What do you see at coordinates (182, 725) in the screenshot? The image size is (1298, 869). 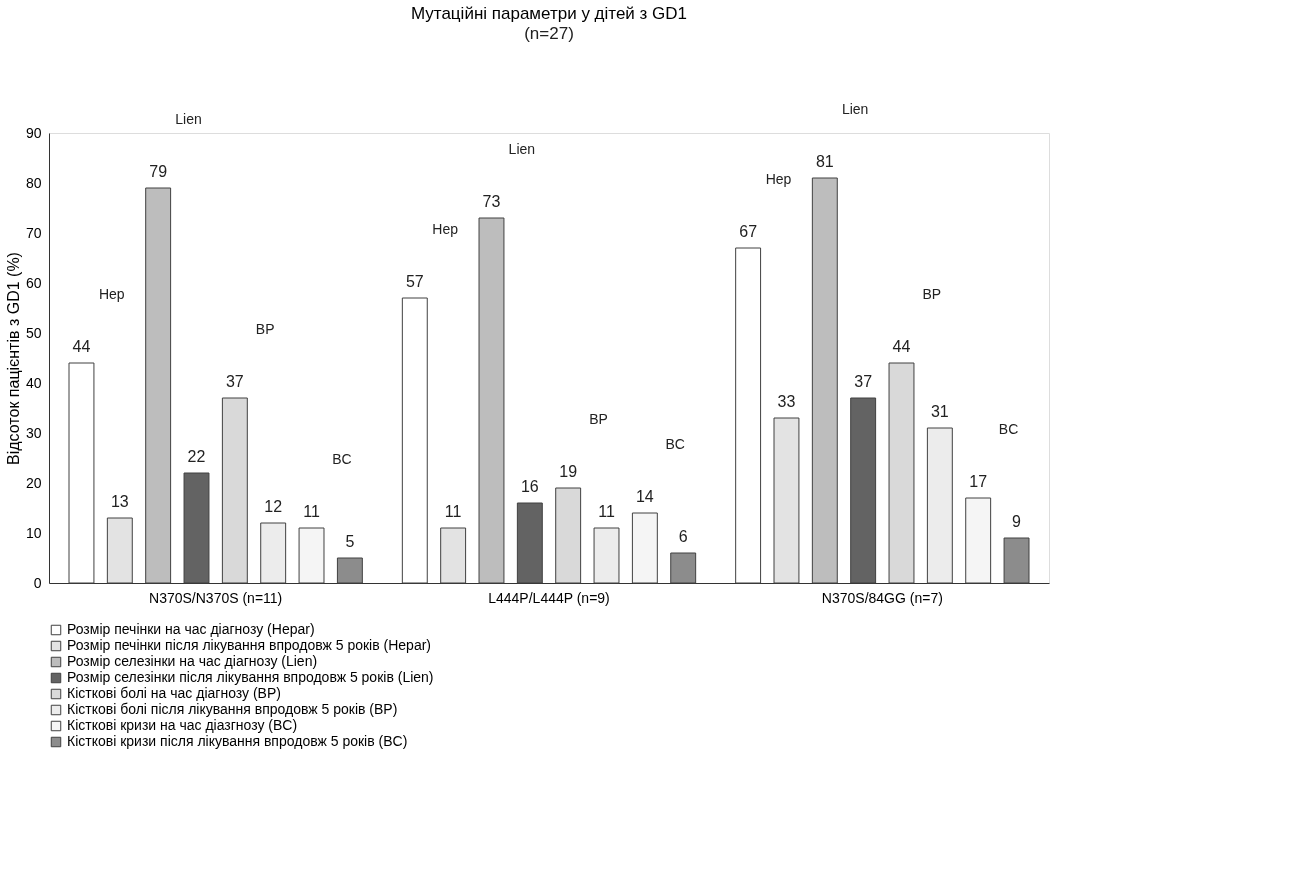 I see `legend-label: Кісткові кризи на час діазгнозу (BC)` at bounding box center [182, 725].